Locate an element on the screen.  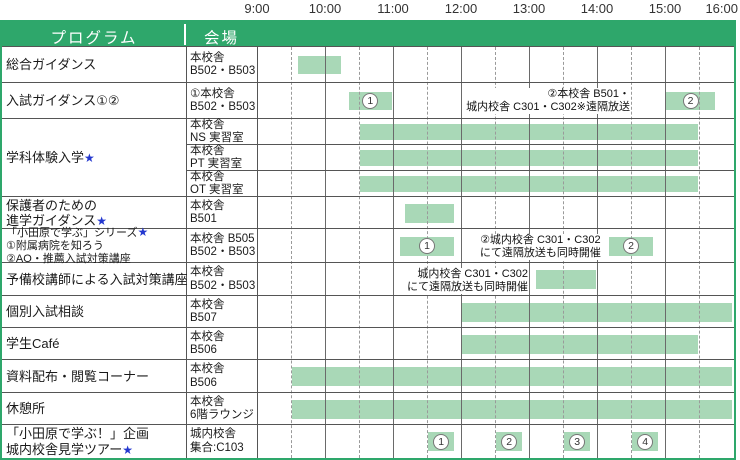
venue-label-yobiko-koza: 本校舎 B502・B503 is located at coordinates (223, 279).